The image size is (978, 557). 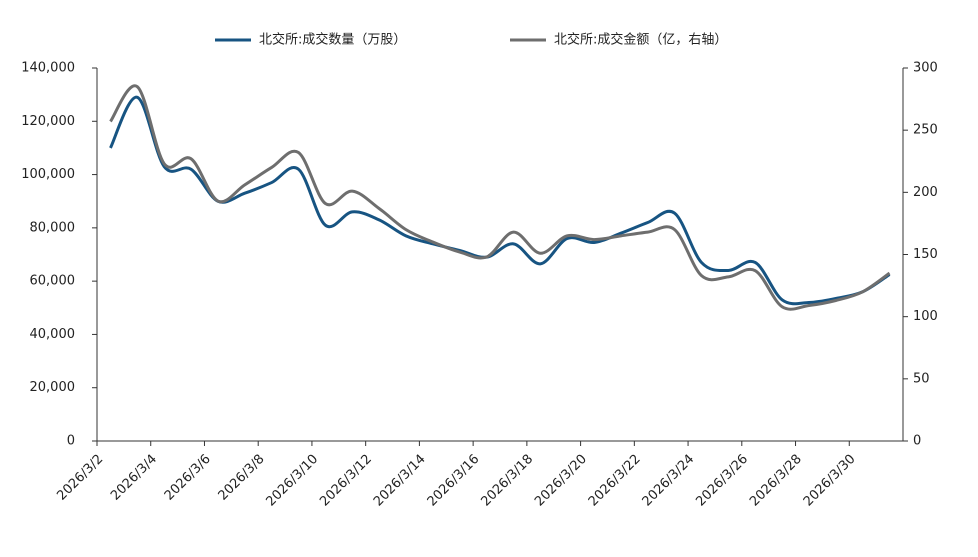 I want to click on x-tick-label: 2026/3/18, so click(x=507, y=481).